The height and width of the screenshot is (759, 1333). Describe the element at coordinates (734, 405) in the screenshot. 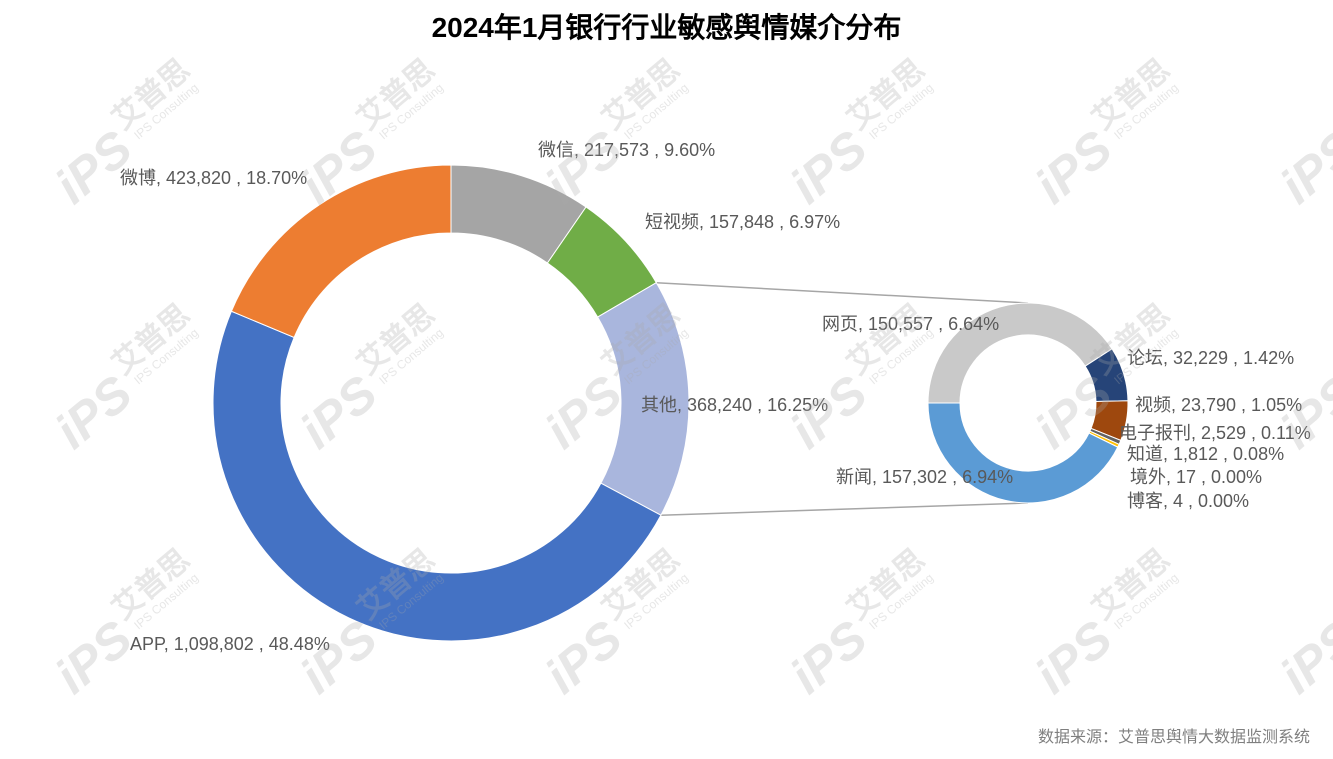

I see `primary-slice-label: 其他, 368,240 , 16.25%` at that location.